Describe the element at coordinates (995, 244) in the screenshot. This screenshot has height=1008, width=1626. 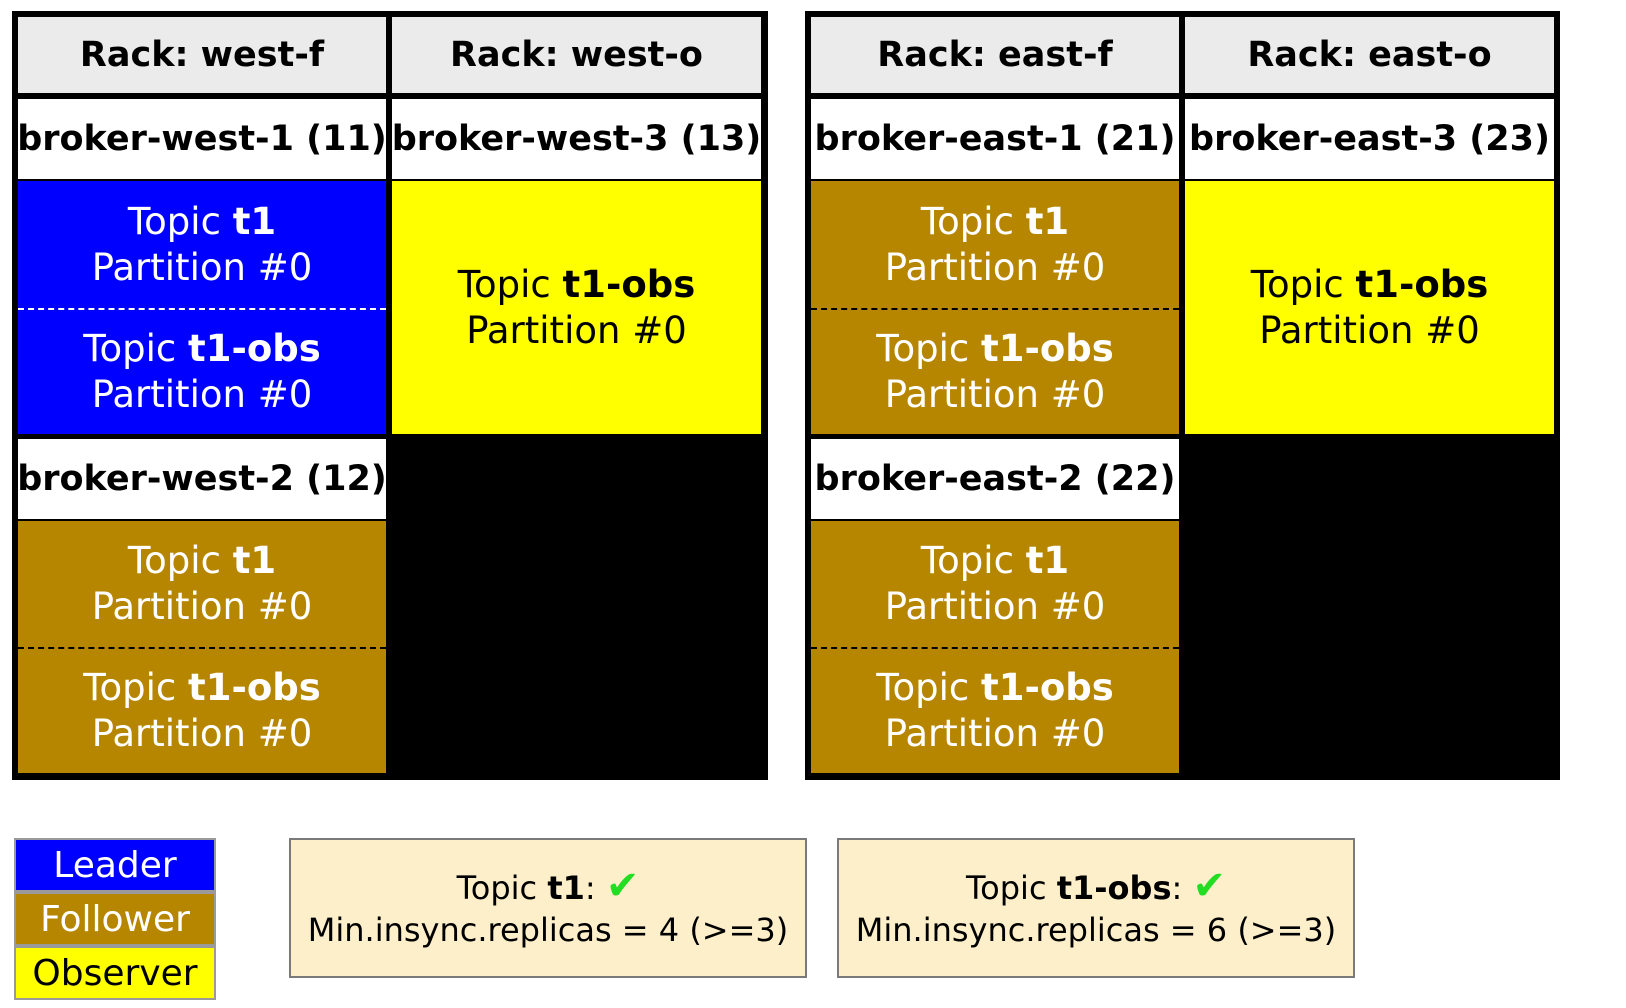
I see `replica-east1-t1: Topic t1 Partition #0` at that location.